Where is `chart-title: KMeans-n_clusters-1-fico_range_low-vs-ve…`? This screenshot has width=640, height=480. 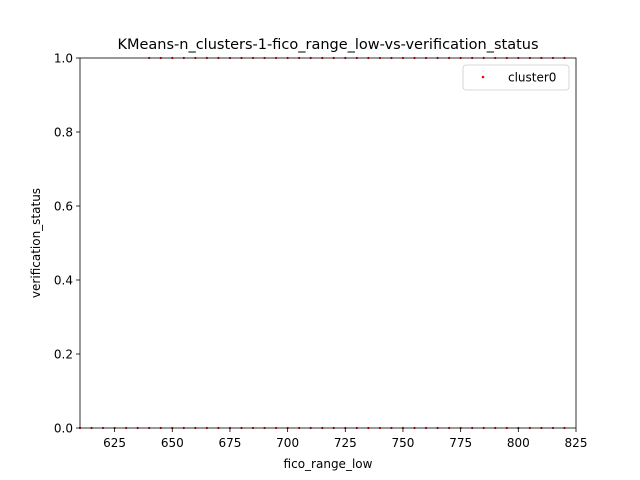
chart-title: KMeans-n_clusters-1-fico_range_low-vs-ve… is located at coordinates (327, 45).